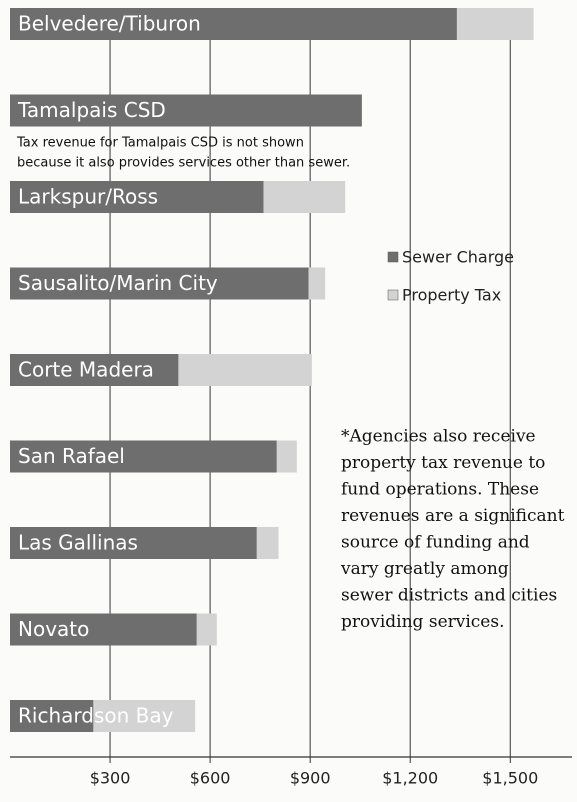  Describe the element at coordinates (410, 778) in the screenshot. I see `x-tick-label: $1,200` at that location.